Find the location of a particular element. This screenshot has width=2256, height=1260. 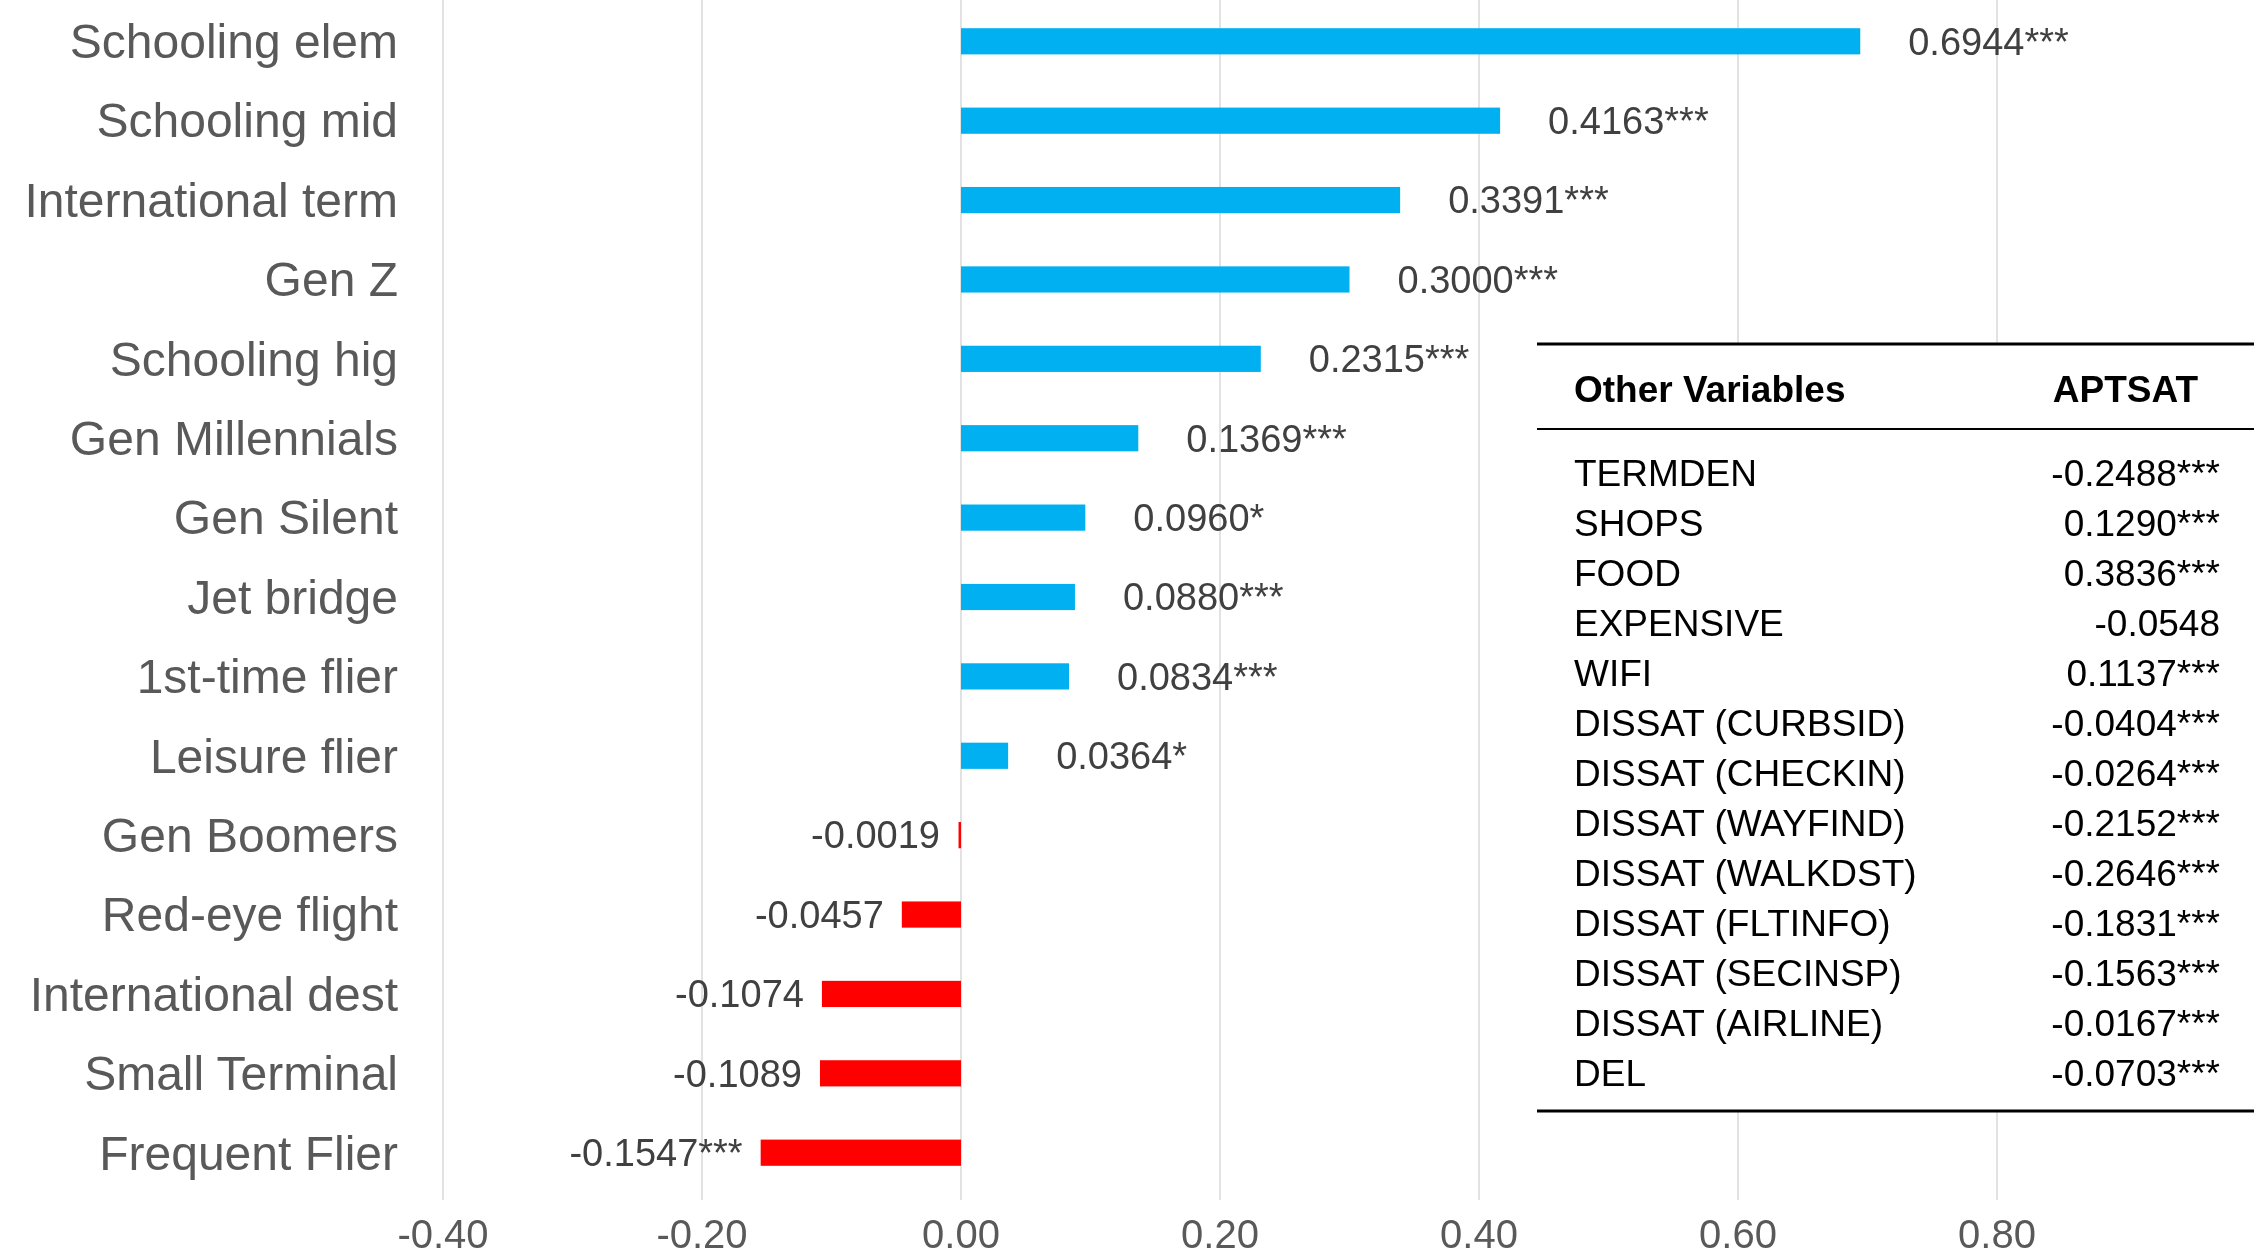

y-tick-label: International term is located at coordinates (211, 200).